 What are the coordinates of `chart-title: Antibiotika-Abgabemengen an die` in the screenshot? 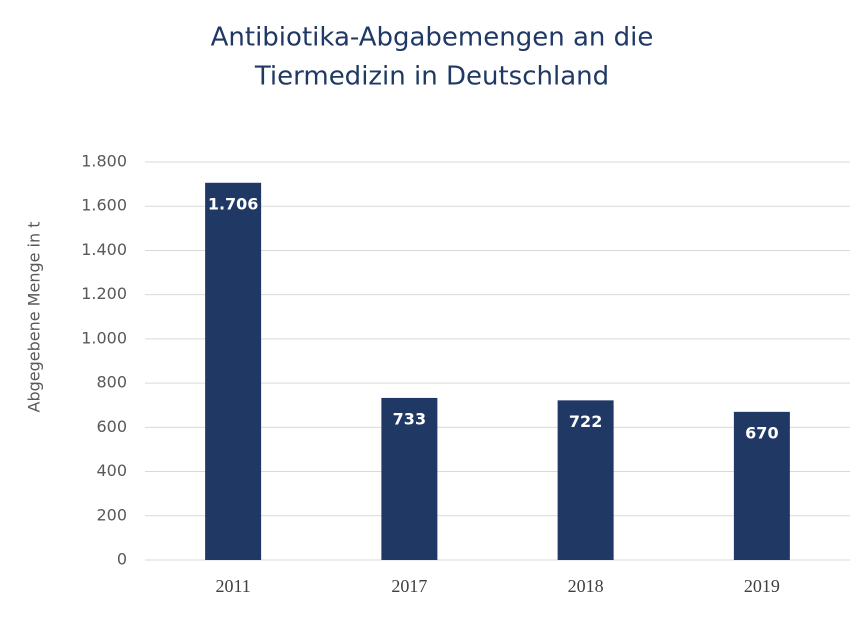 It's located at (432, 38).